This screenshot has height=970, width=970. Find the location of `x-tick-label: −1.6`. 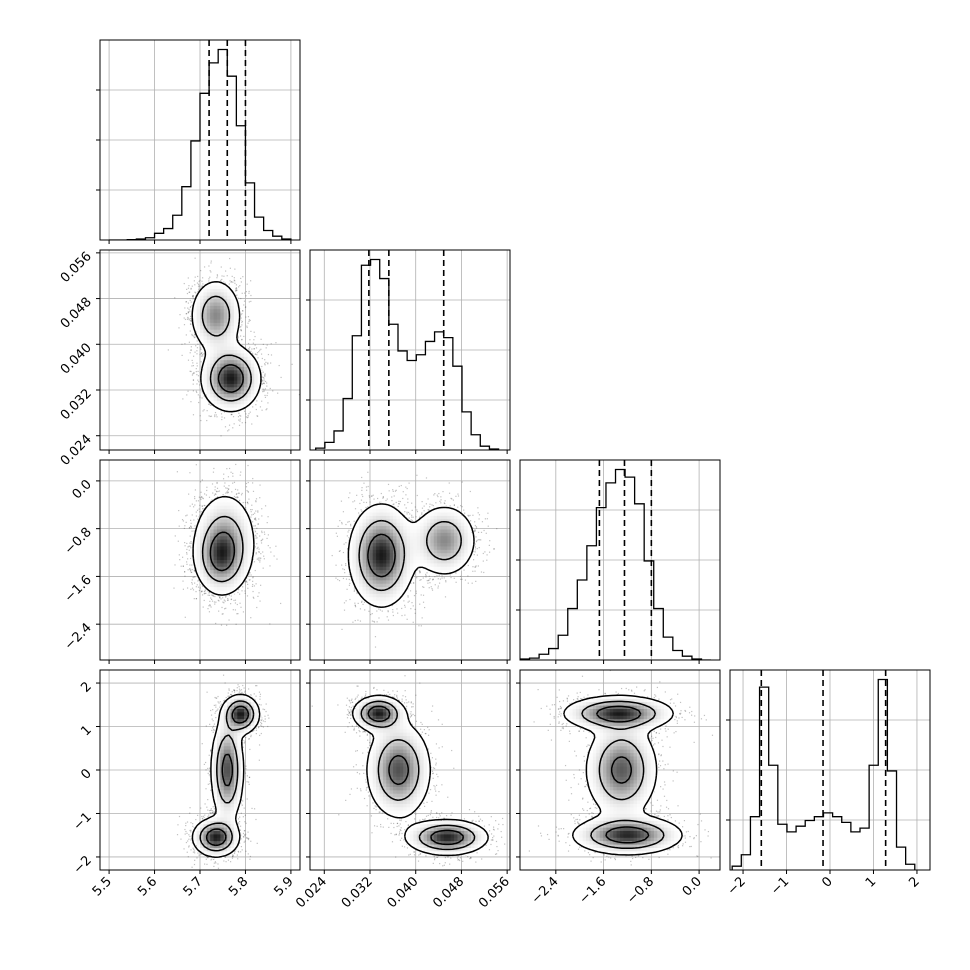

x-tick-label: −1.6 is located at coordinates (592, 890).